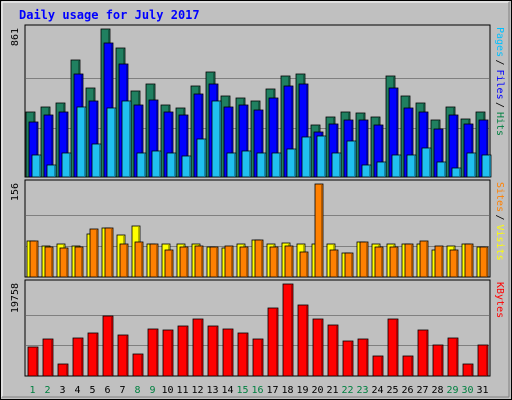 The image size is (512, 400). Describe the element at coordinates (392, 390) in the screenshot. I see `day-label-25: 25` at that location.